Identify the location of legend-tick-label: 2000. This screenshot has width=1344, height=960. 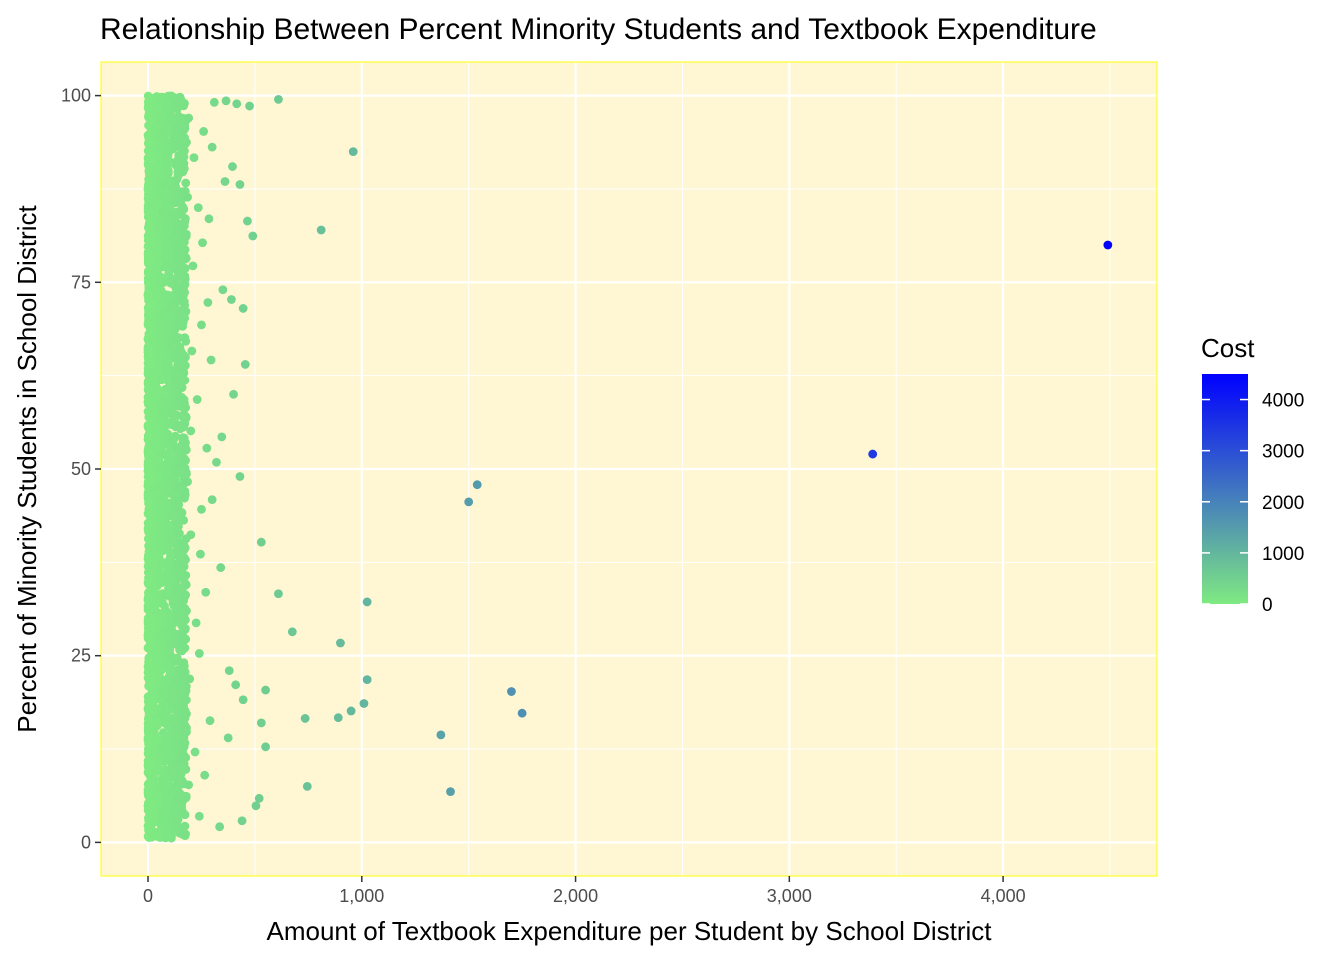
(1283, 503).